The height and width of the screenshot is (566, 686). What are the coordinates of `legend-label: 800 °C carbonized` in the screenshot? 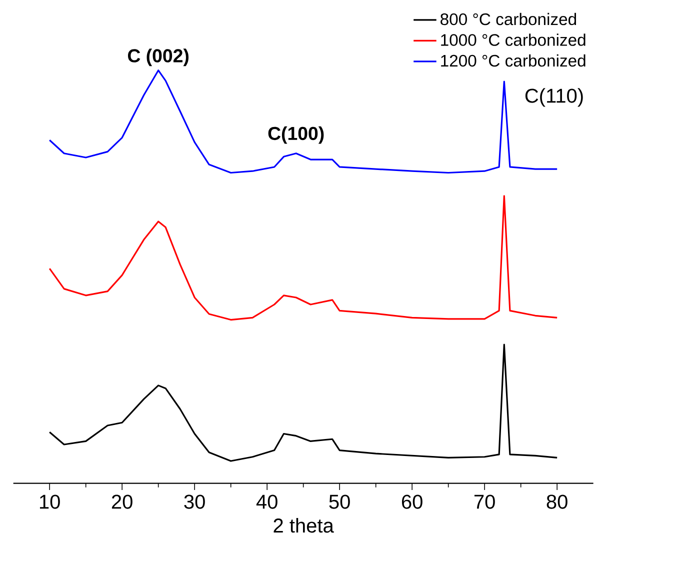 It's located at (508, 19).